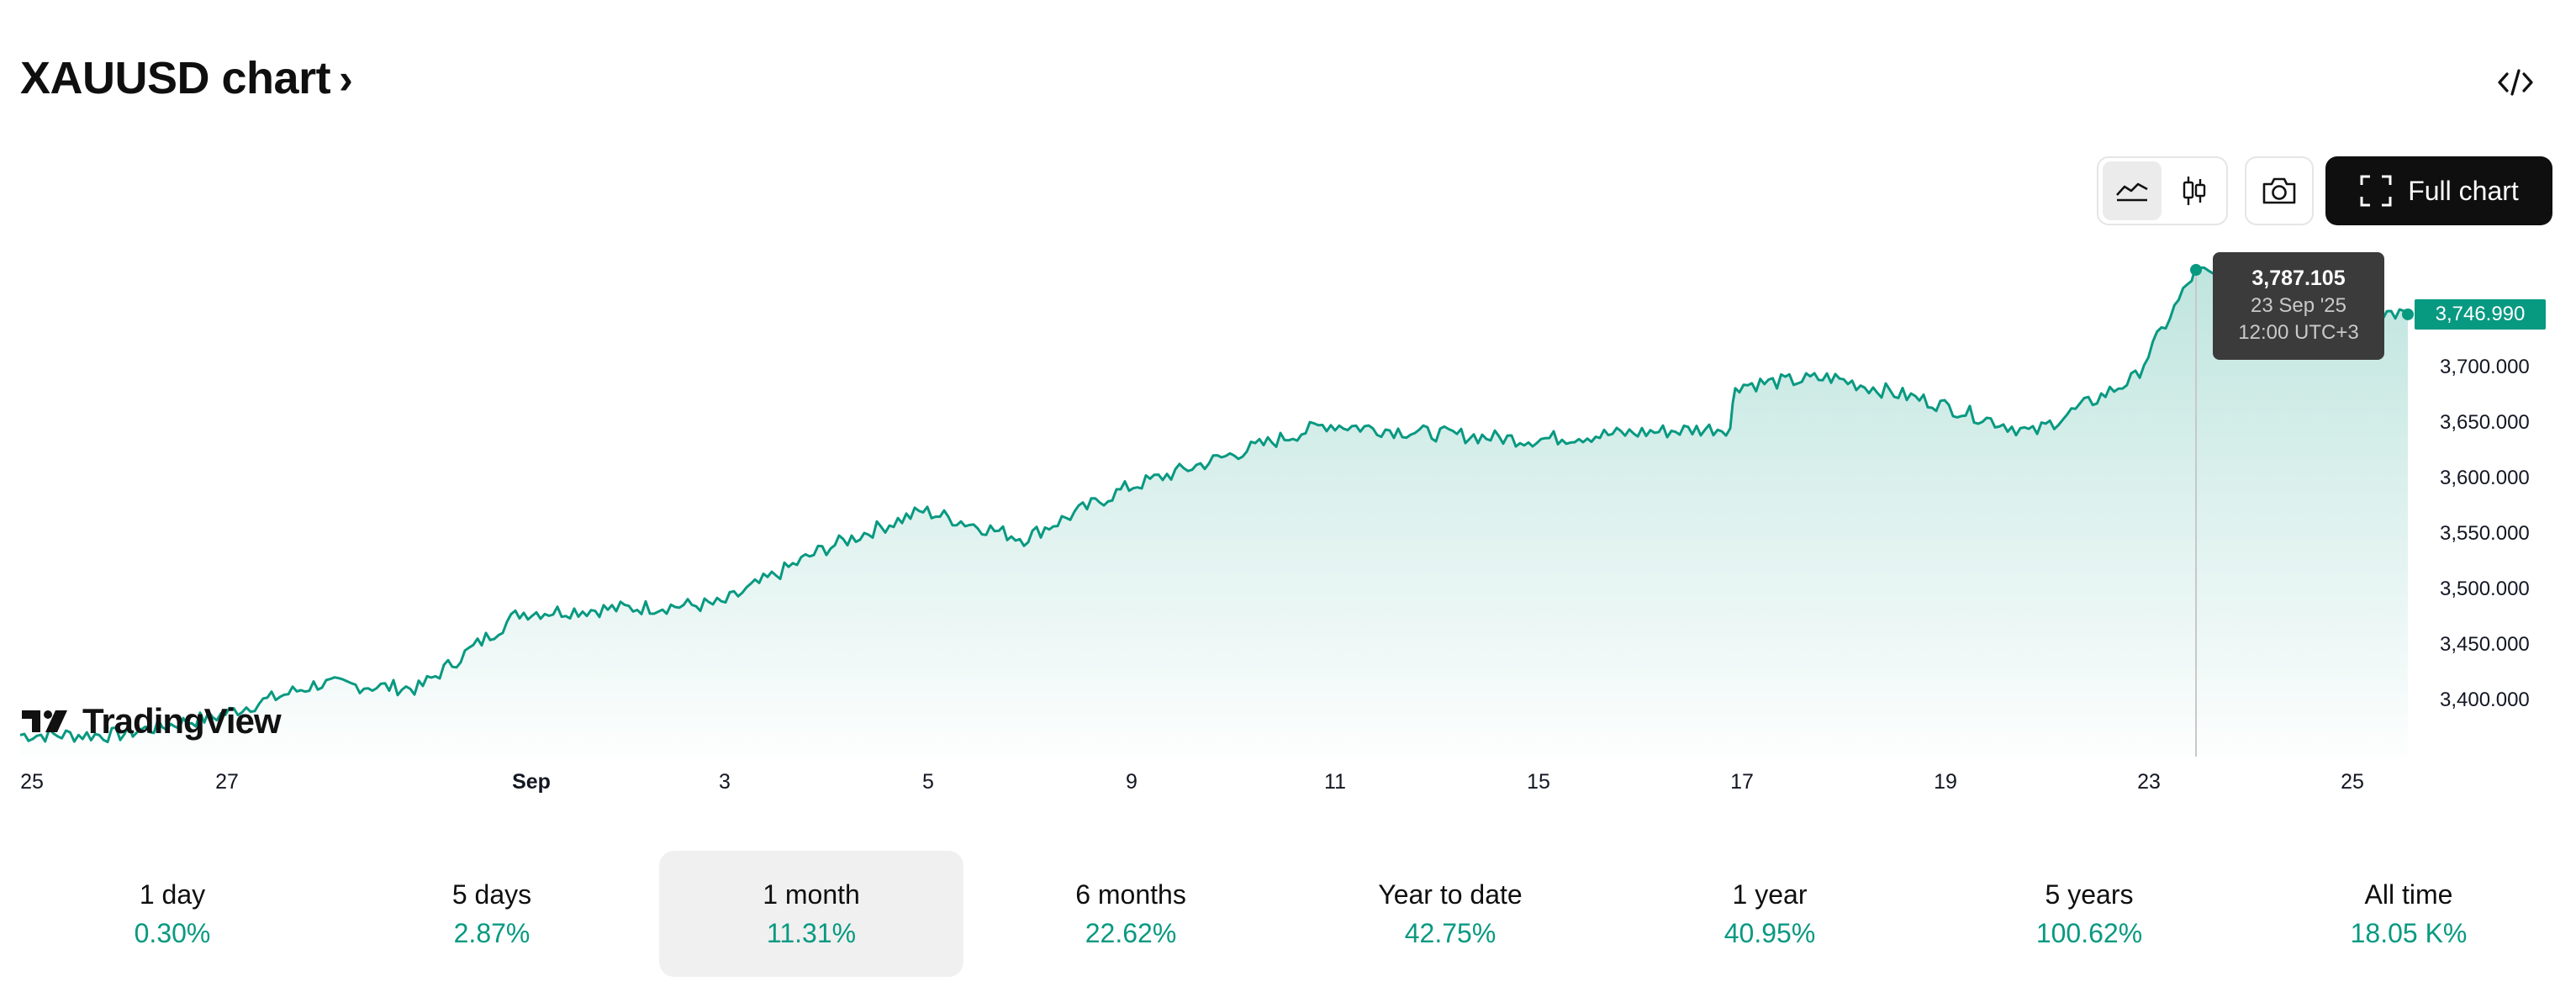  I want to click on chart-title-link: XAUUSD chart ›, so click(186, 78).